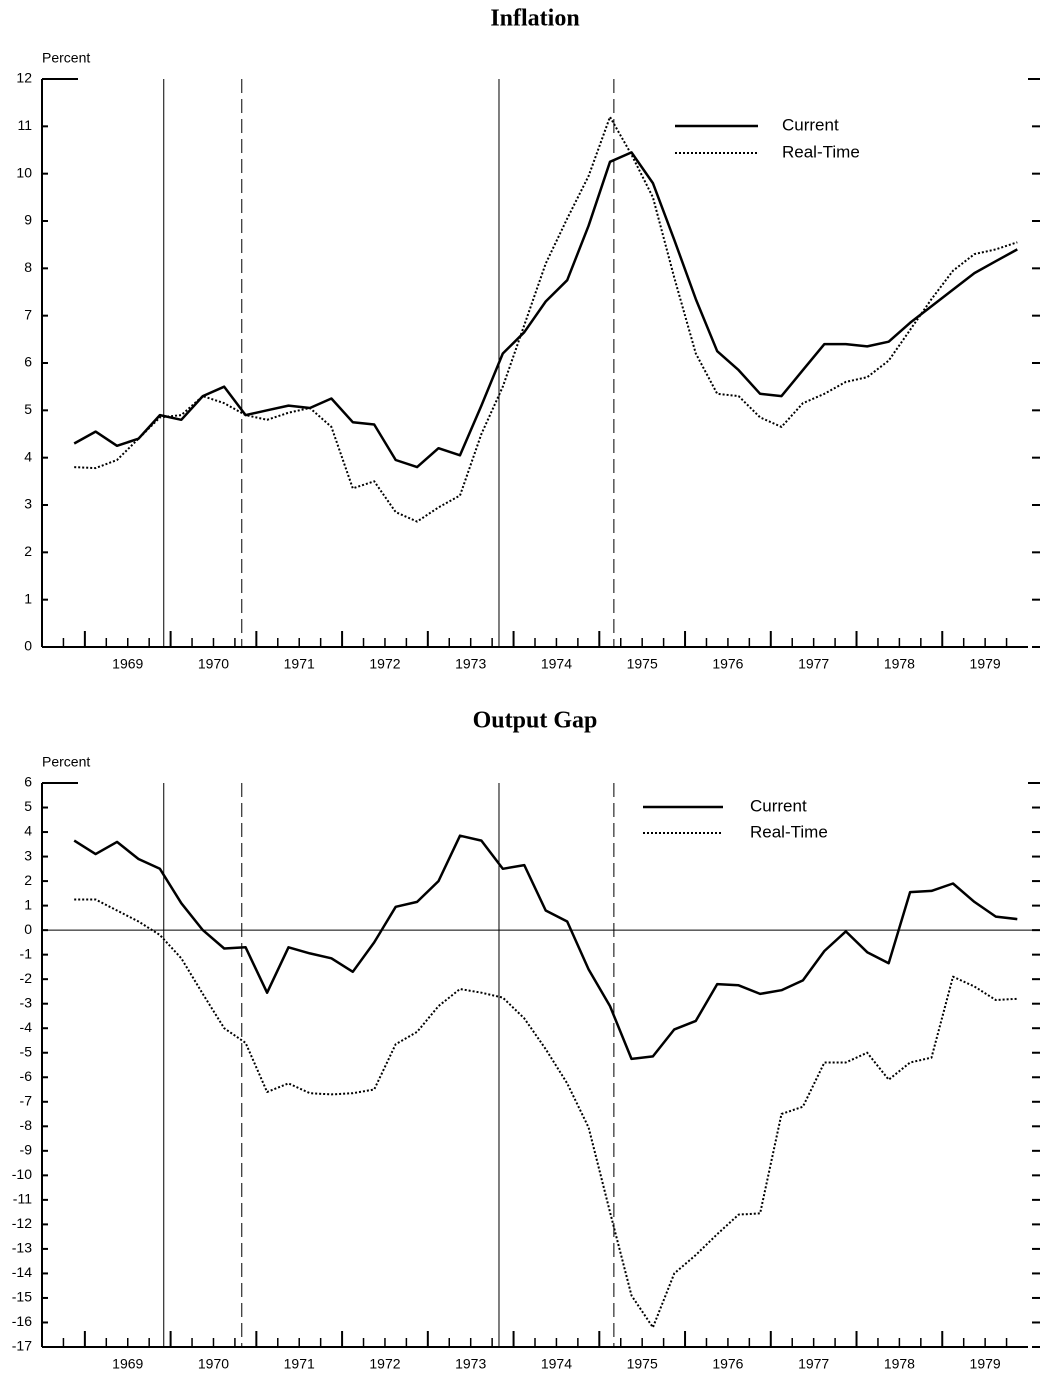 This screenshot has height=1376, width=1042. Describe the element at coordinates (26, 1051) in the screenshot. I see `y-tick-label: -5` at that location.